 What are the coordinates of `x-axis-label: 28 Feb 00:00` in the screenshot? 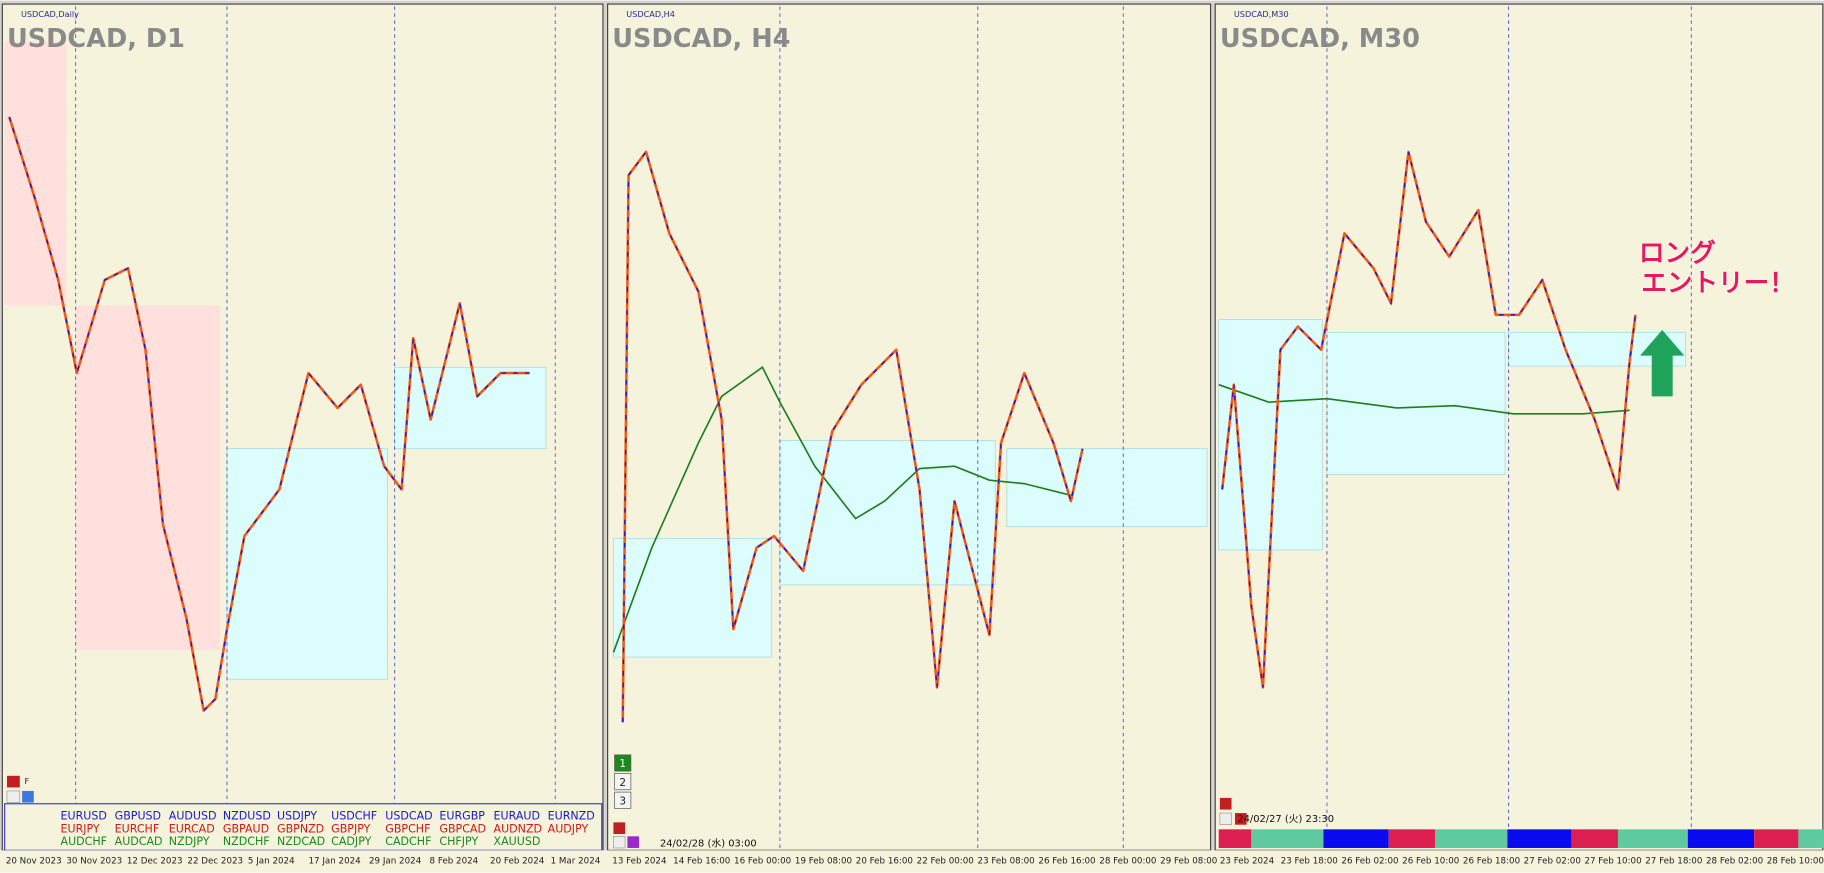 It's located at (1127, 861).